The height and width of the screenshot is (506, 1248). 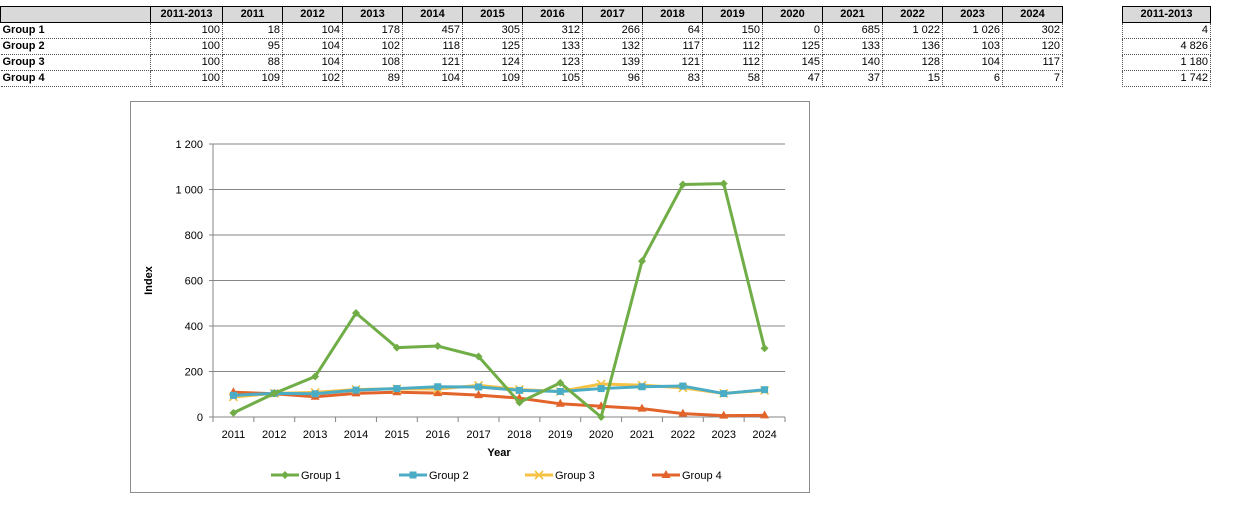 What do you see at coordinates (1032, 14) in the screenshot?
I see `header-cell: 2024` at bounding box center [1032, 14].